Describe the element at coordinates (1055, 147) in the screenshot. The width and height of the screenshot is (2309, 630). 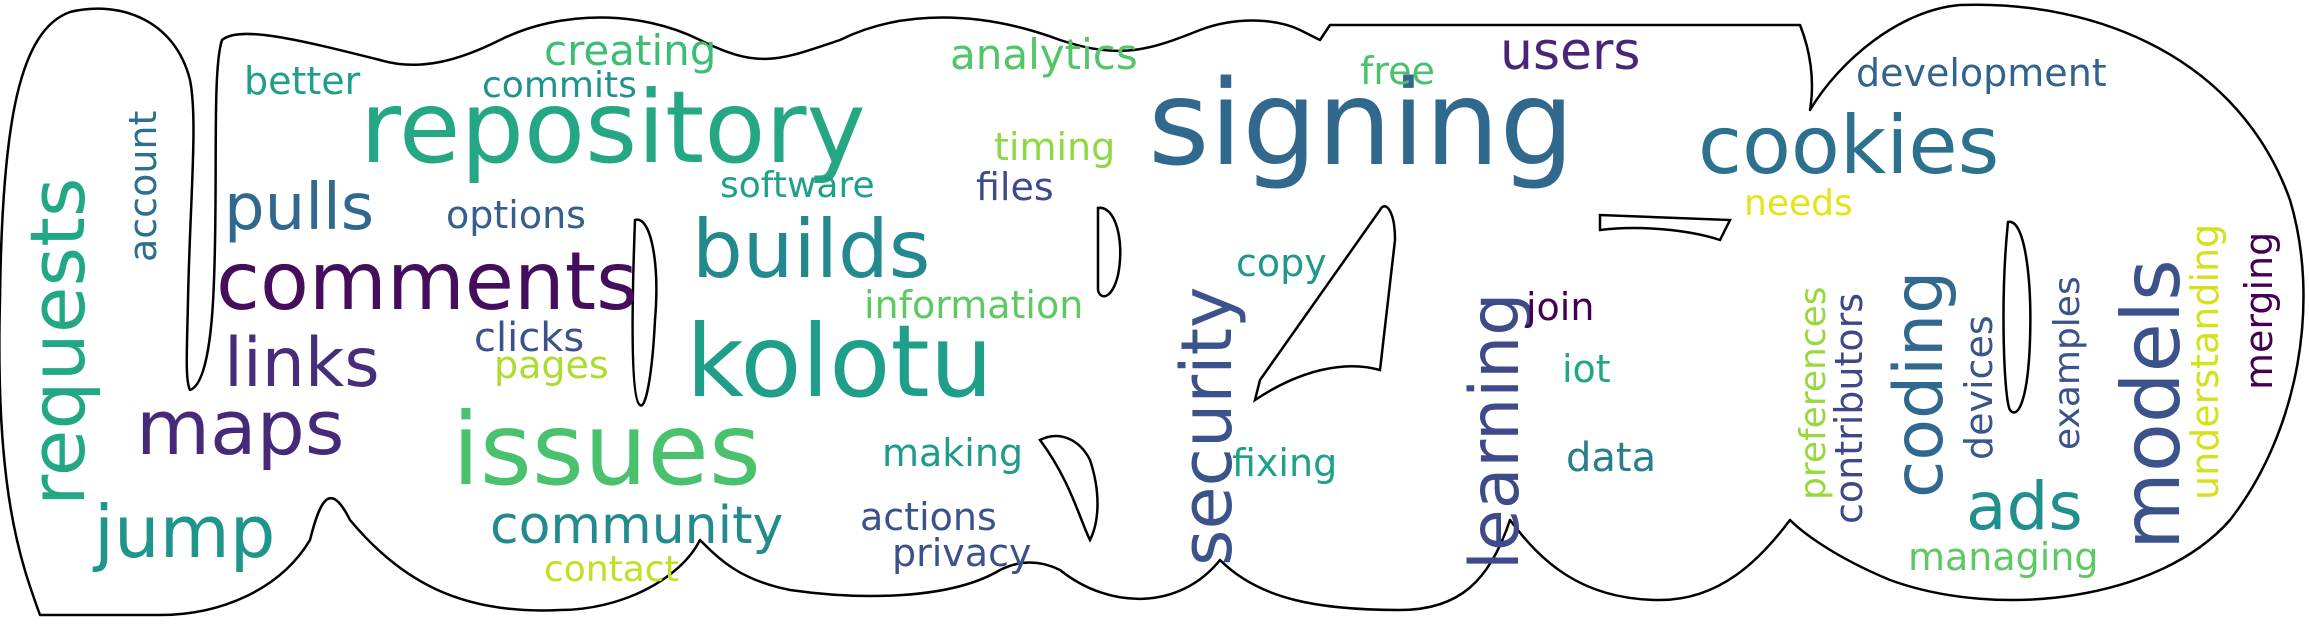
I see `word: timing` at that location.